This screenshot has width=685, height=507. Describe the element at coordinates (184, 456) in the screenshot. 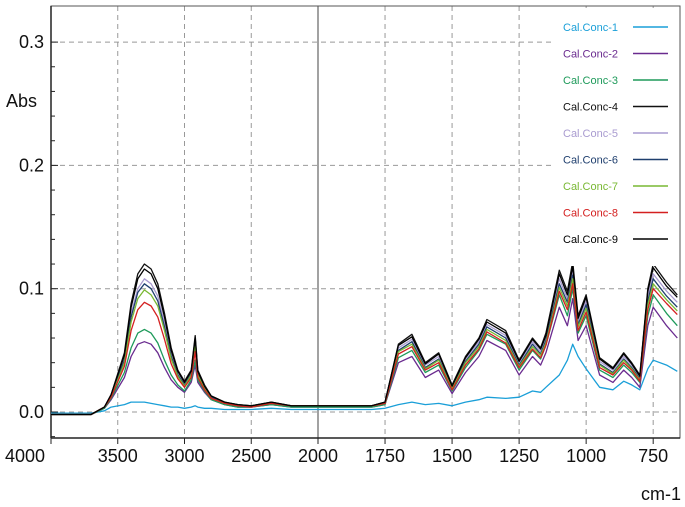

I see `x-tick-label: 3000` at that location.